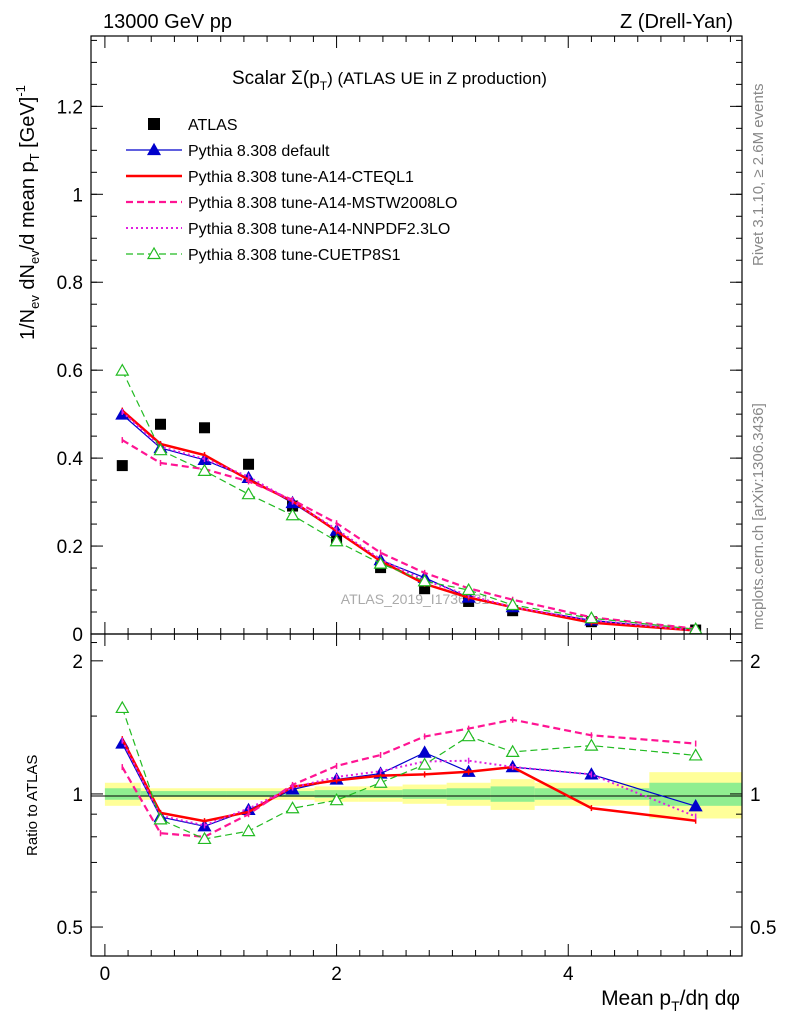 The width and height of the screenshot is (786, 1024). What do you see at coordinates (758, 175) in the screenshot?
I see `rivet-label: Rivet 3.1.10, ≥ 2.6M events` at bounding box center [758, 175].